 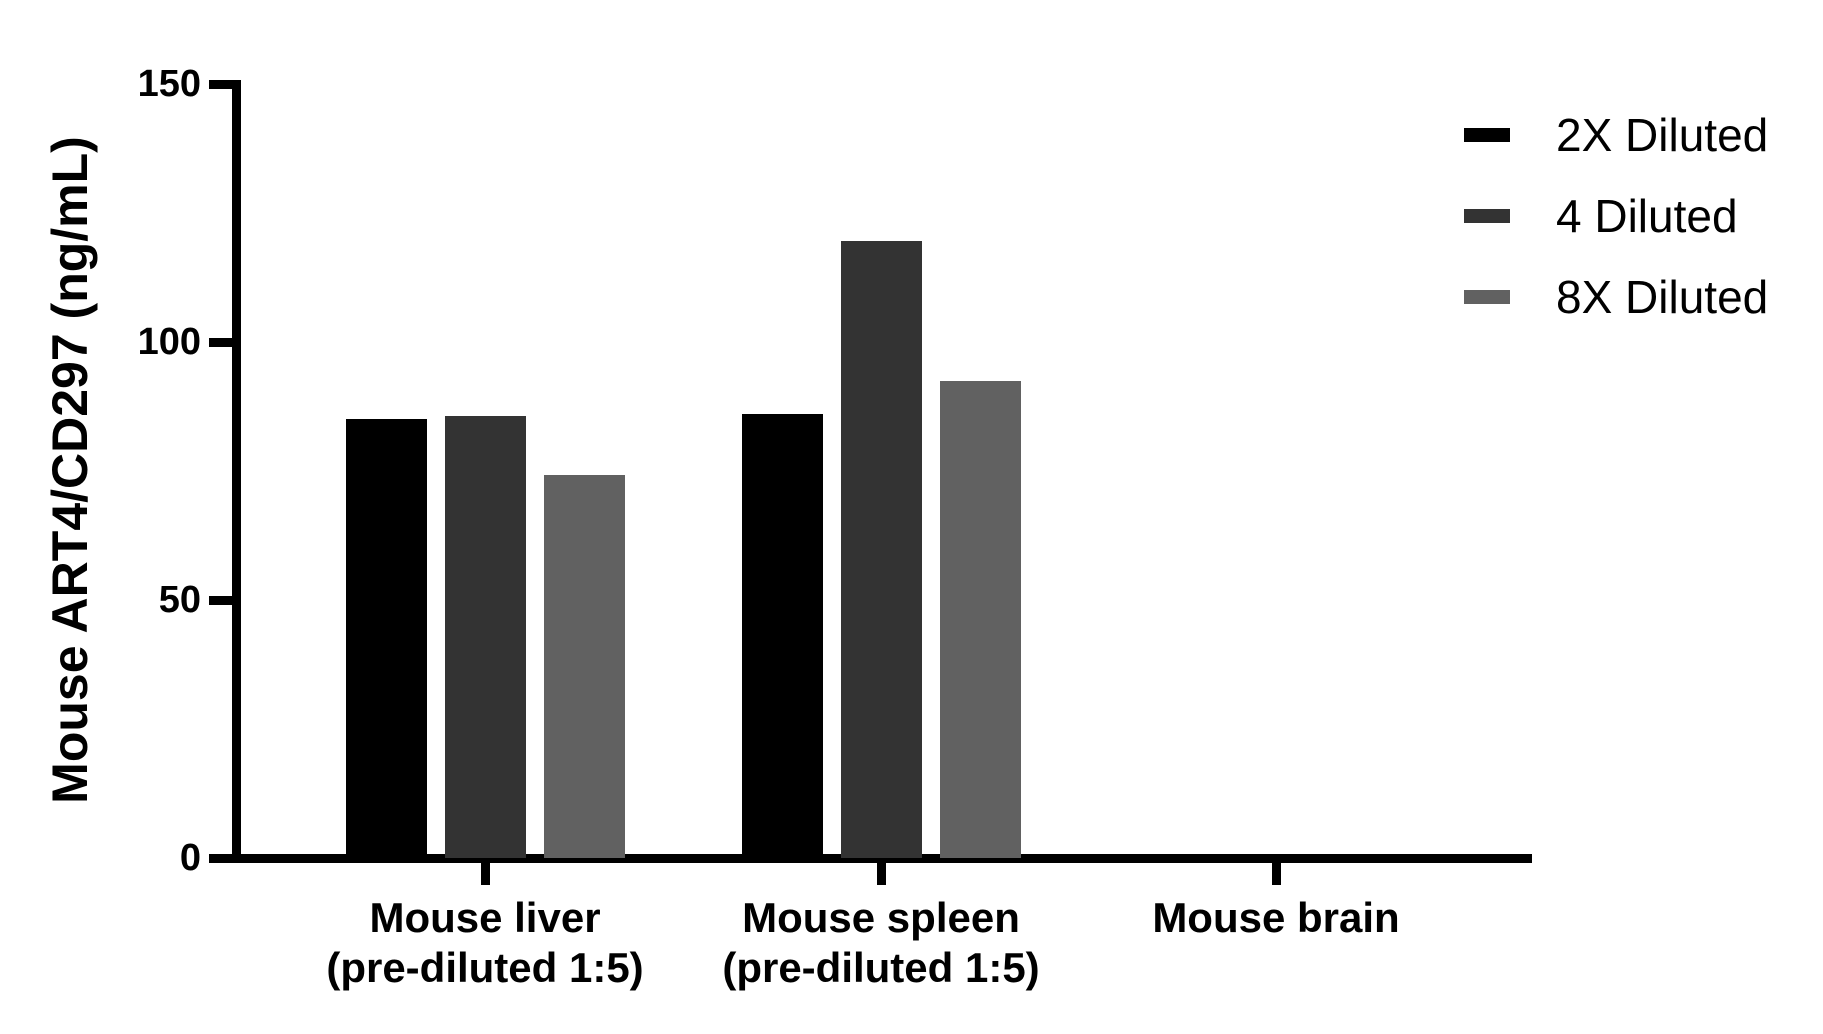 I want to click on legend-item-8x-diluted: 8X Diluted, so click(x=1616, y=297).